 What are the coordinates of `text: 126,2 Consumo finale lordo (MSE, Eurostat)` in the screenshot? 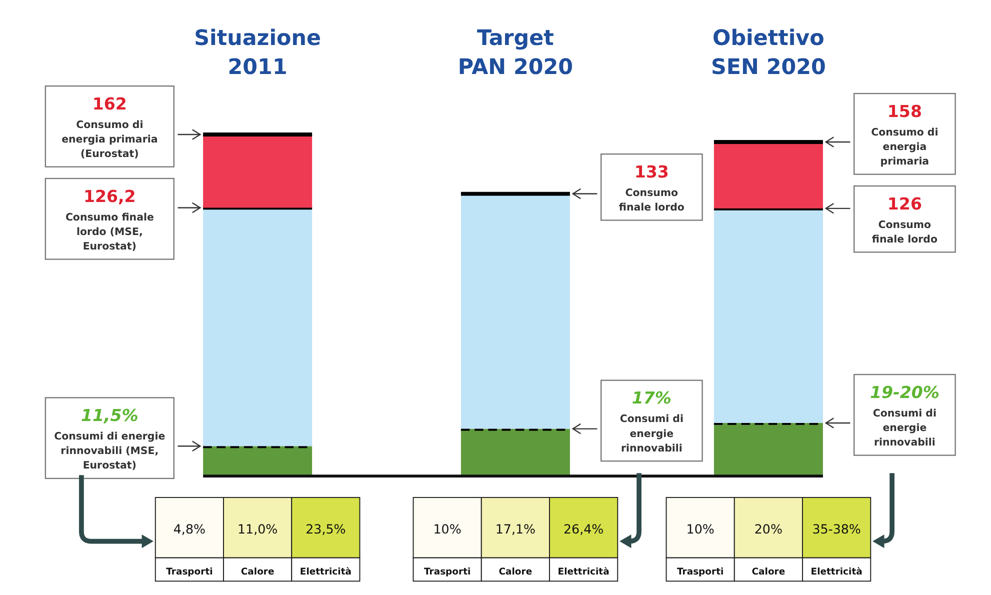 It's located at (109, 219).